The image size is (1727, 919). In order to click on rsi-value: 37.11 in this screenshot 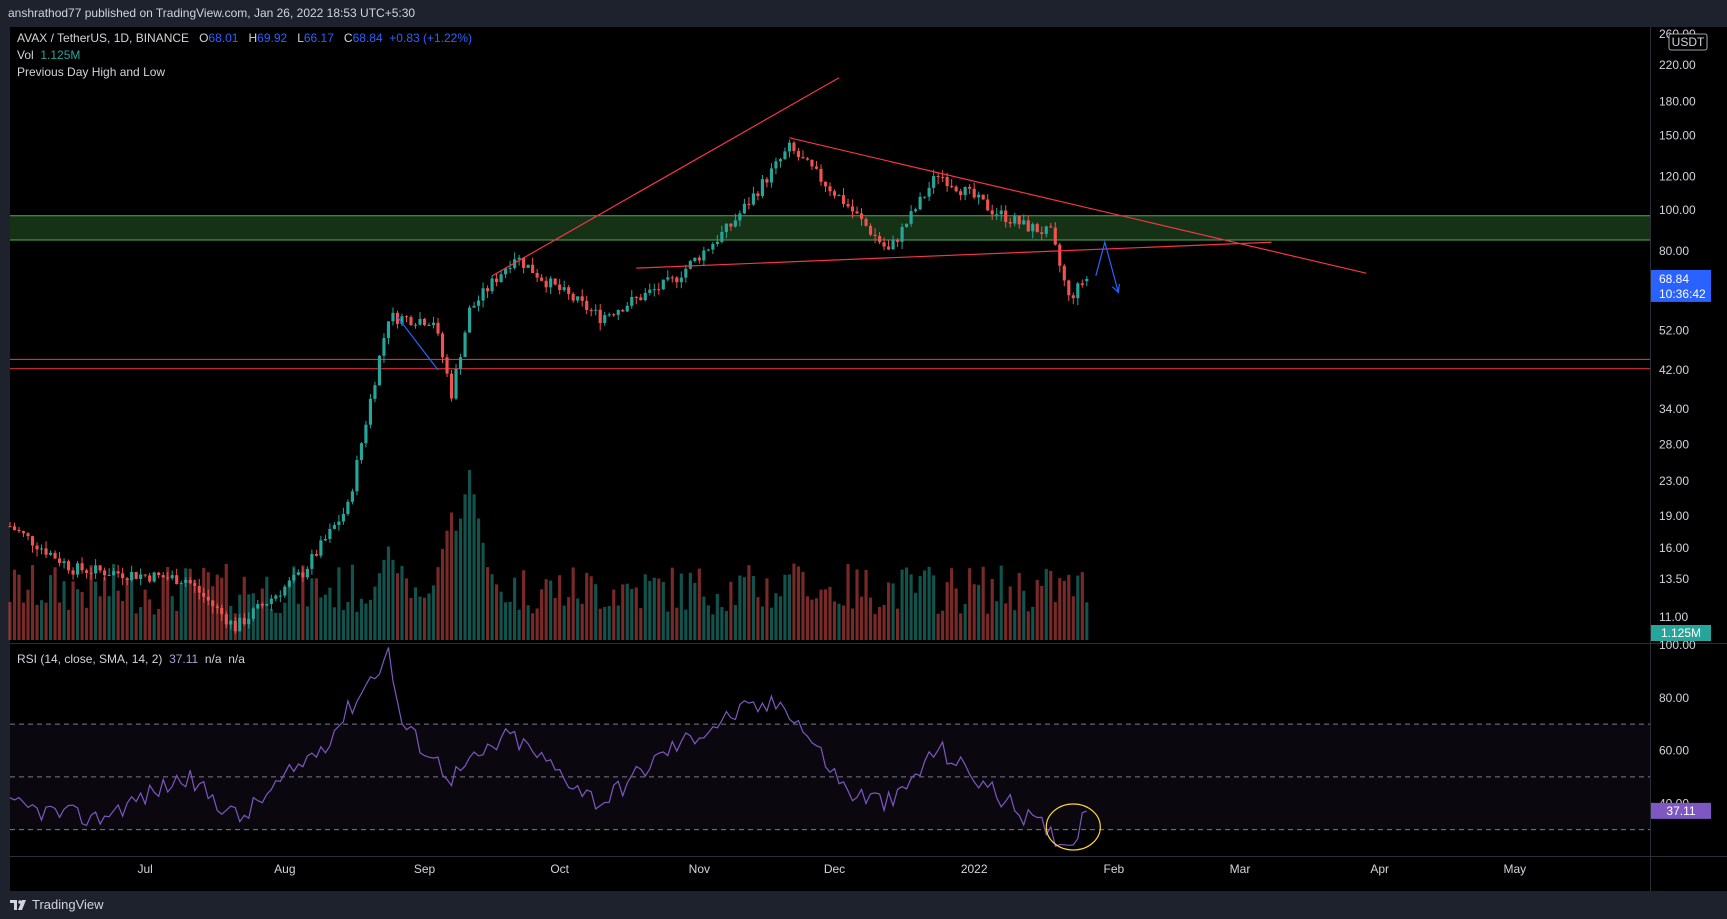, I will do `click(184, 659)`.